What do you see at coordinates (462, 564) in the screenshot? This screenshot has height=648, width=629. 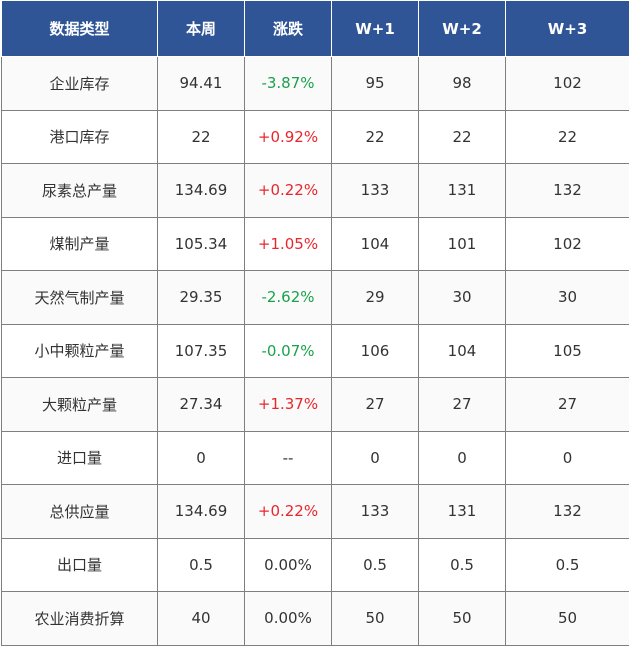 I see `cell-w2: 0.5` at bounding box center [462, 564].